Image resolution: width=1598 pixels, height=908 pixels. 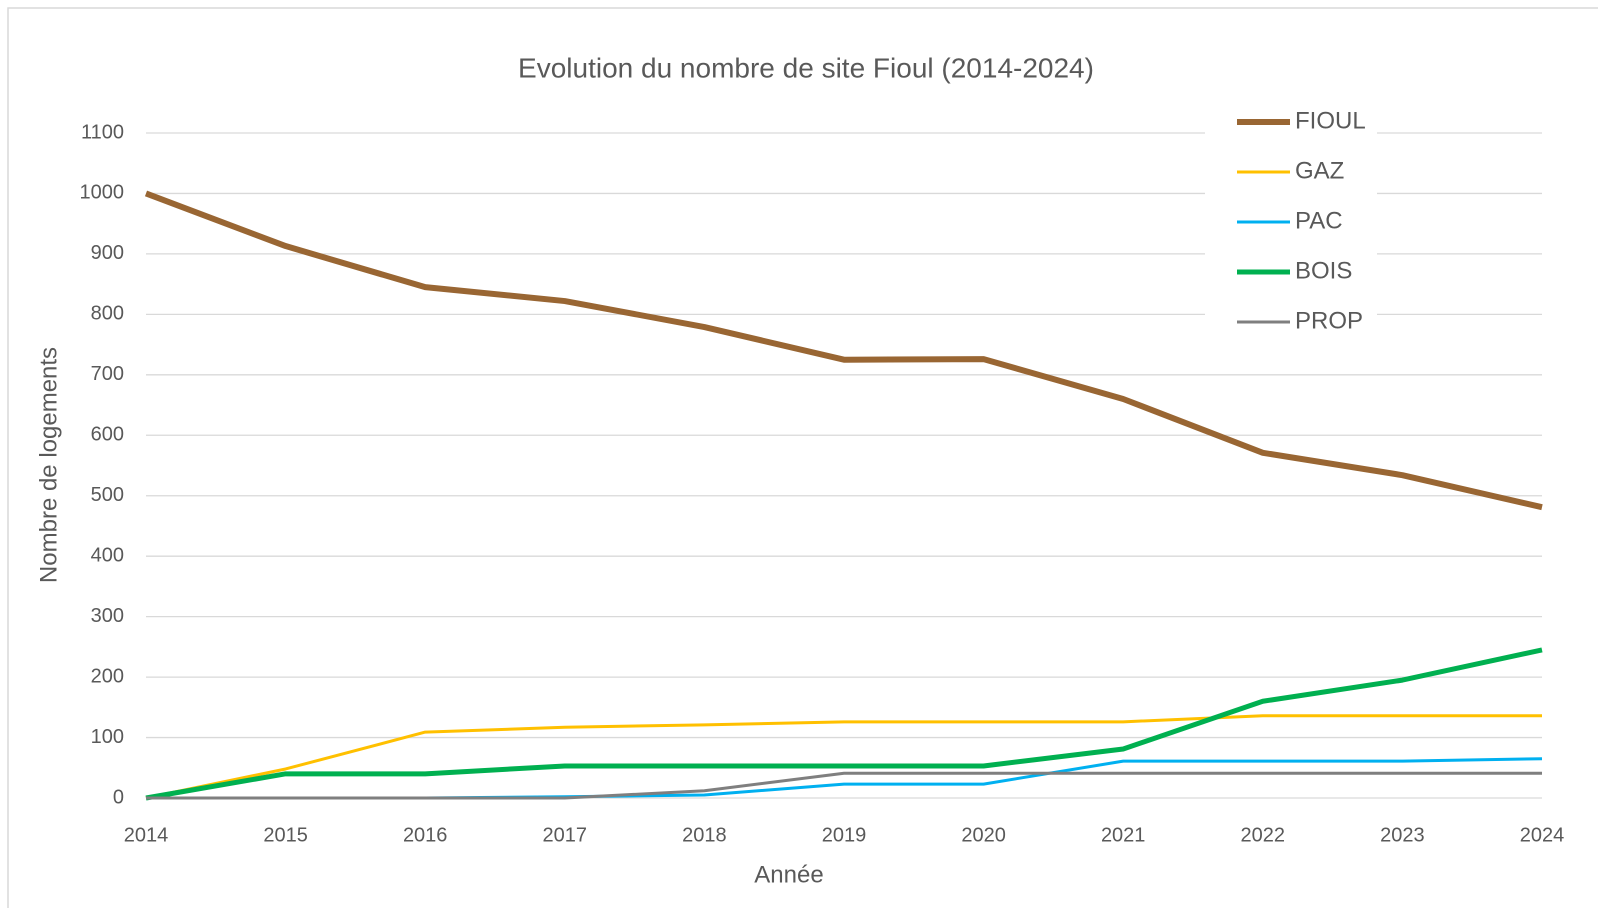 What do you see at coordinates (1319, 220) in the screenshot?
I see `legend-label: PAC` at bounding box center [1319, 220].